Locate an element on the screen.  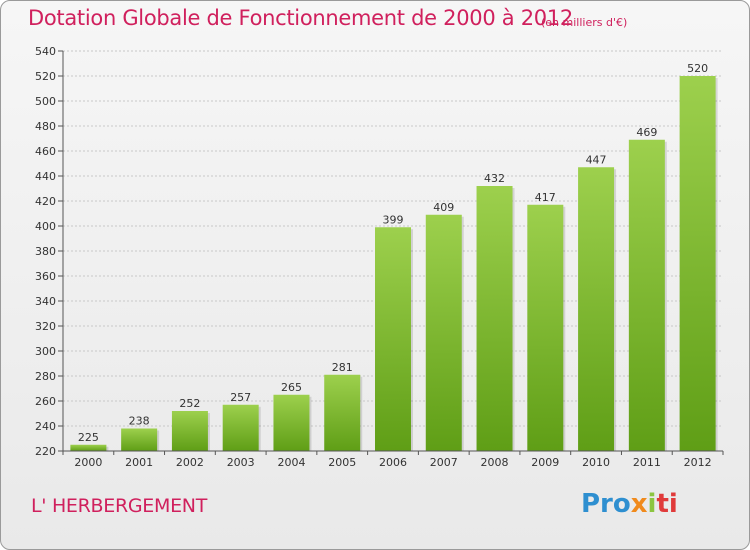
x-tick-label: 2008 is located at coordinates (495, 462).